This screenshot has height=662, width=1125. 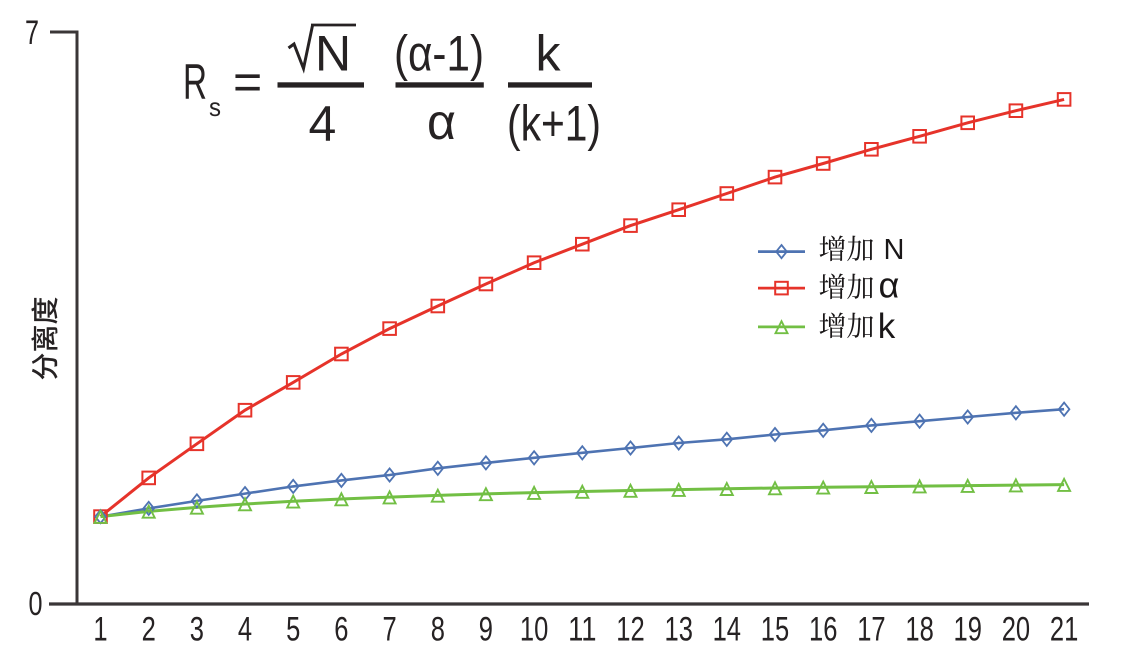 I want to click on svg-text: 8, so click(x=438, y=630).